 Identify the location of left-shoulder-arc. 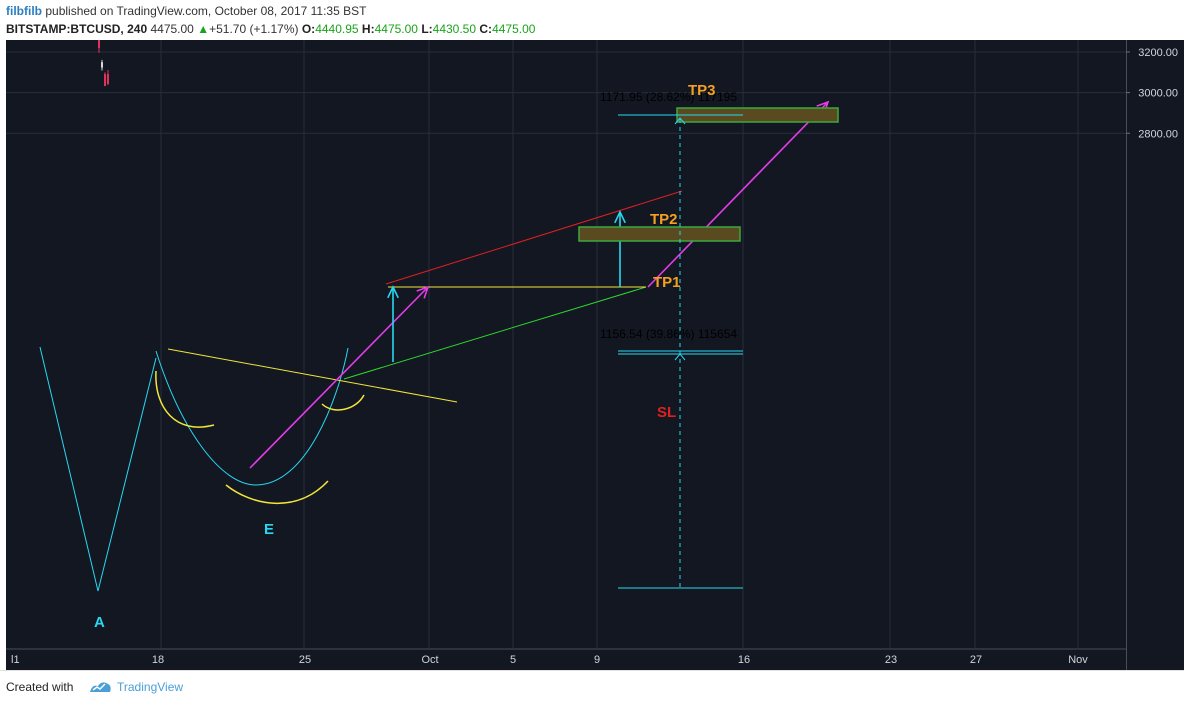
(185, 399).